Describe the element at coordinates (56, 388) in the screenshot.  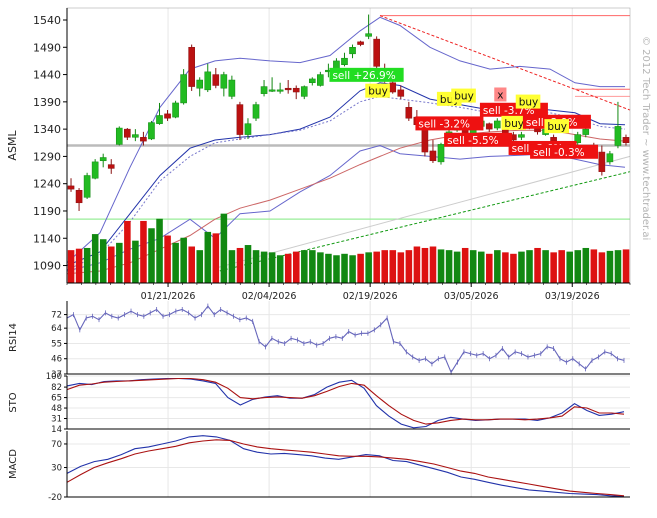
I see `sto-y-tick-label: 82` at that location.